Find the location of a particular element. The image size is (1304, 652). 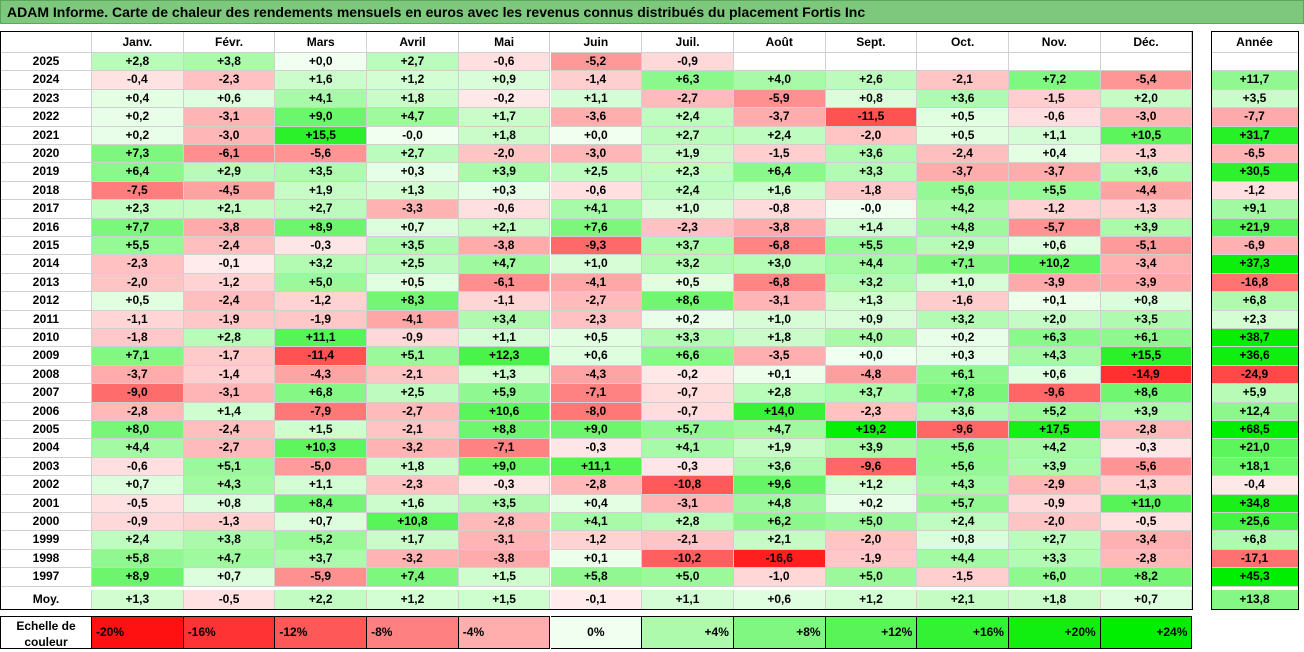

year-label: 2020 is located at coordinates (46, 154).